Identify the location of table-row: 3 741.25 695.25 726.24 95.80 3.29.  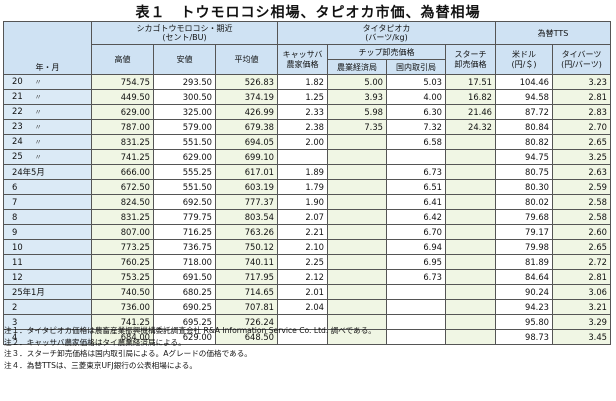
(307, 322).